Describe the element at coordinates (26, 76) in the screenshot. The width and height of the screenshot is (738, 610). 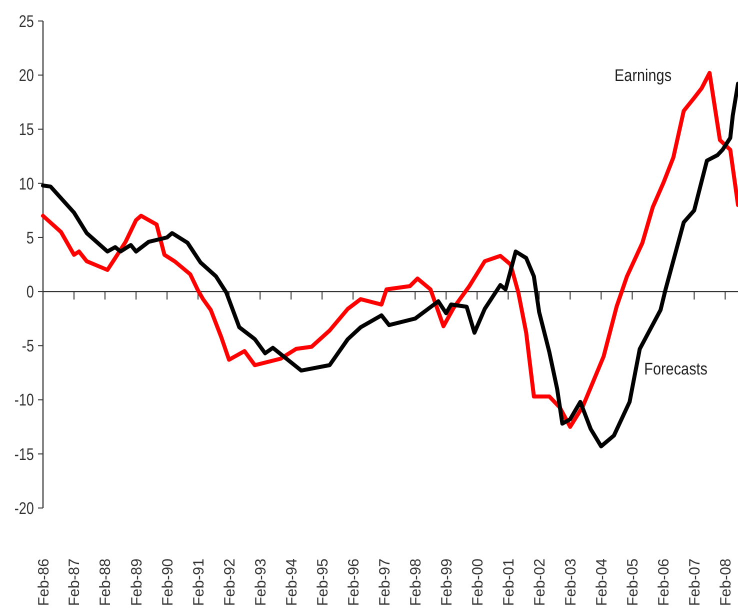
I see `y-tick-label: 20` at that location.